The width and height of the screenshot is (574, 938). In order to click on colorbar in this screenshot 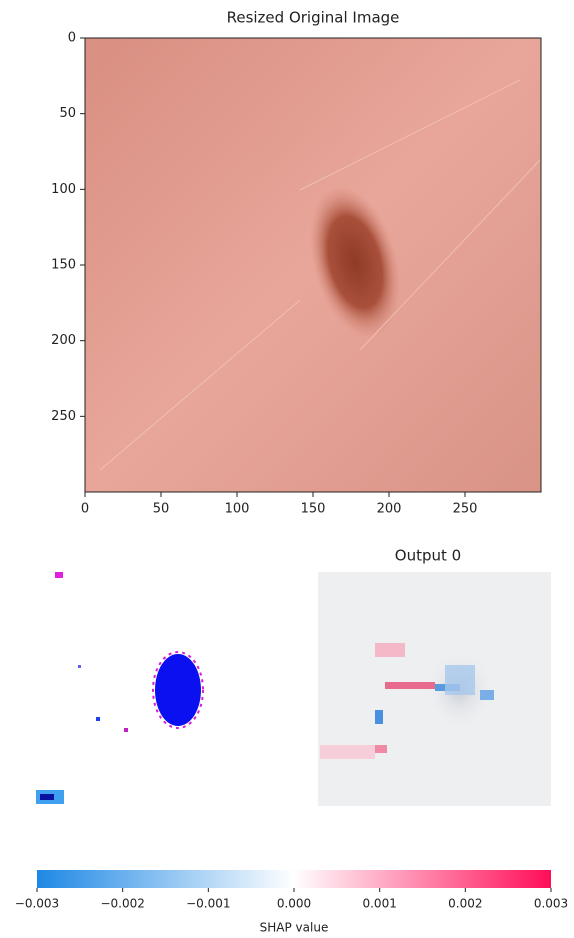, I will do `click(294, 879)`.